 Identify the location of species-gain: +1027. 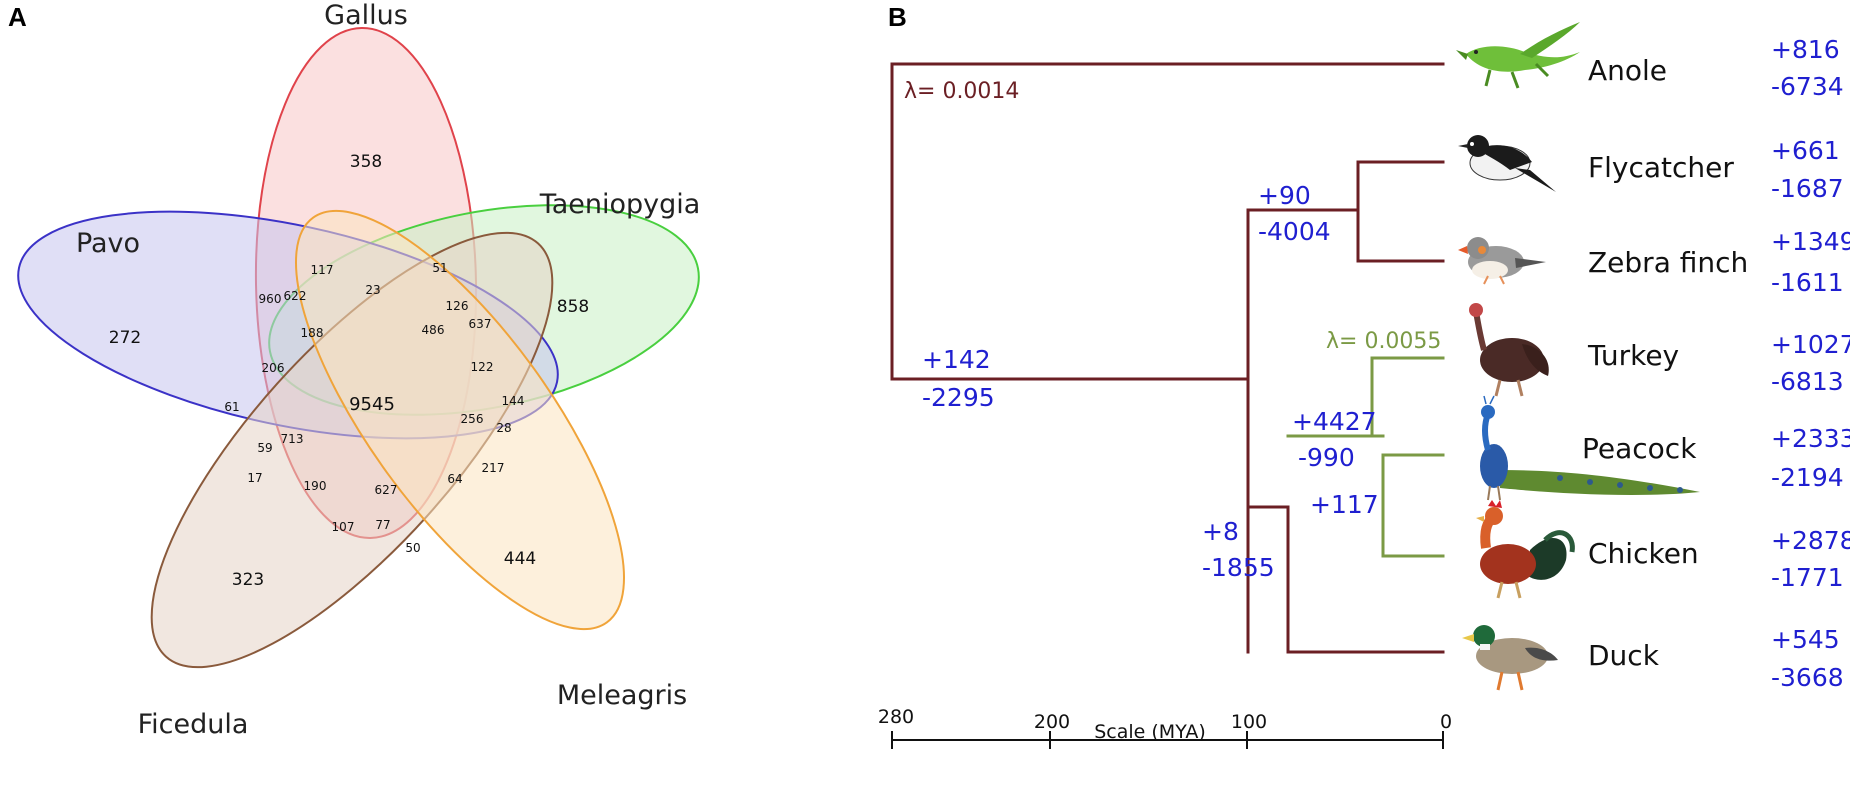
(1810, 344).